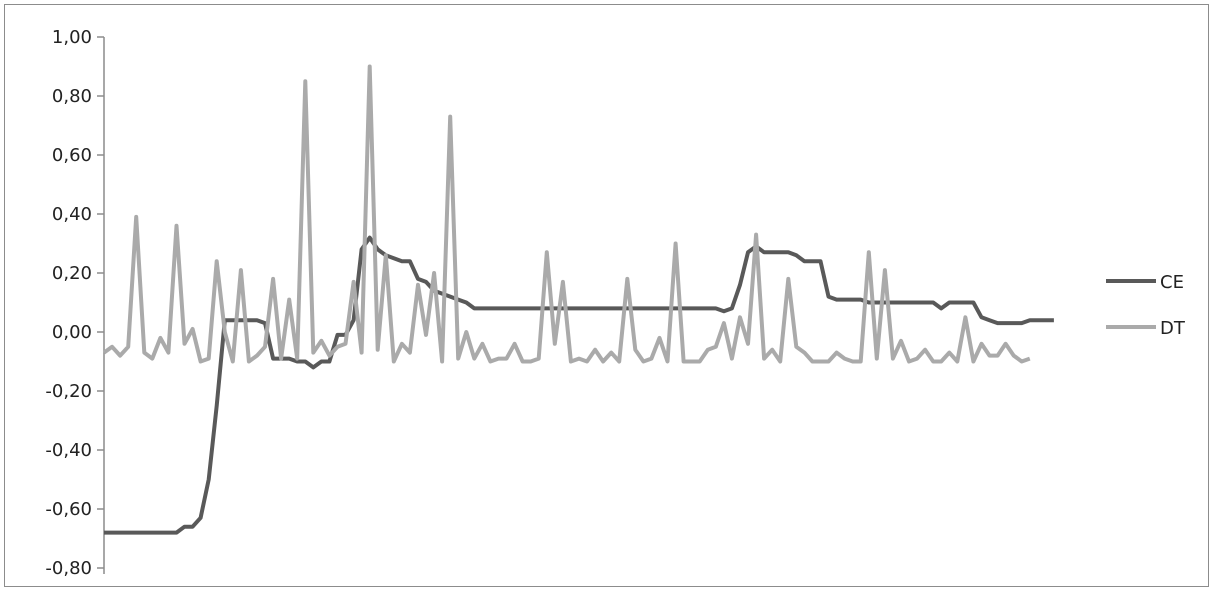  Describe the element at coordinates (1172, 282) in the screenshot. I see `legend-label-ce: CE` at that location.